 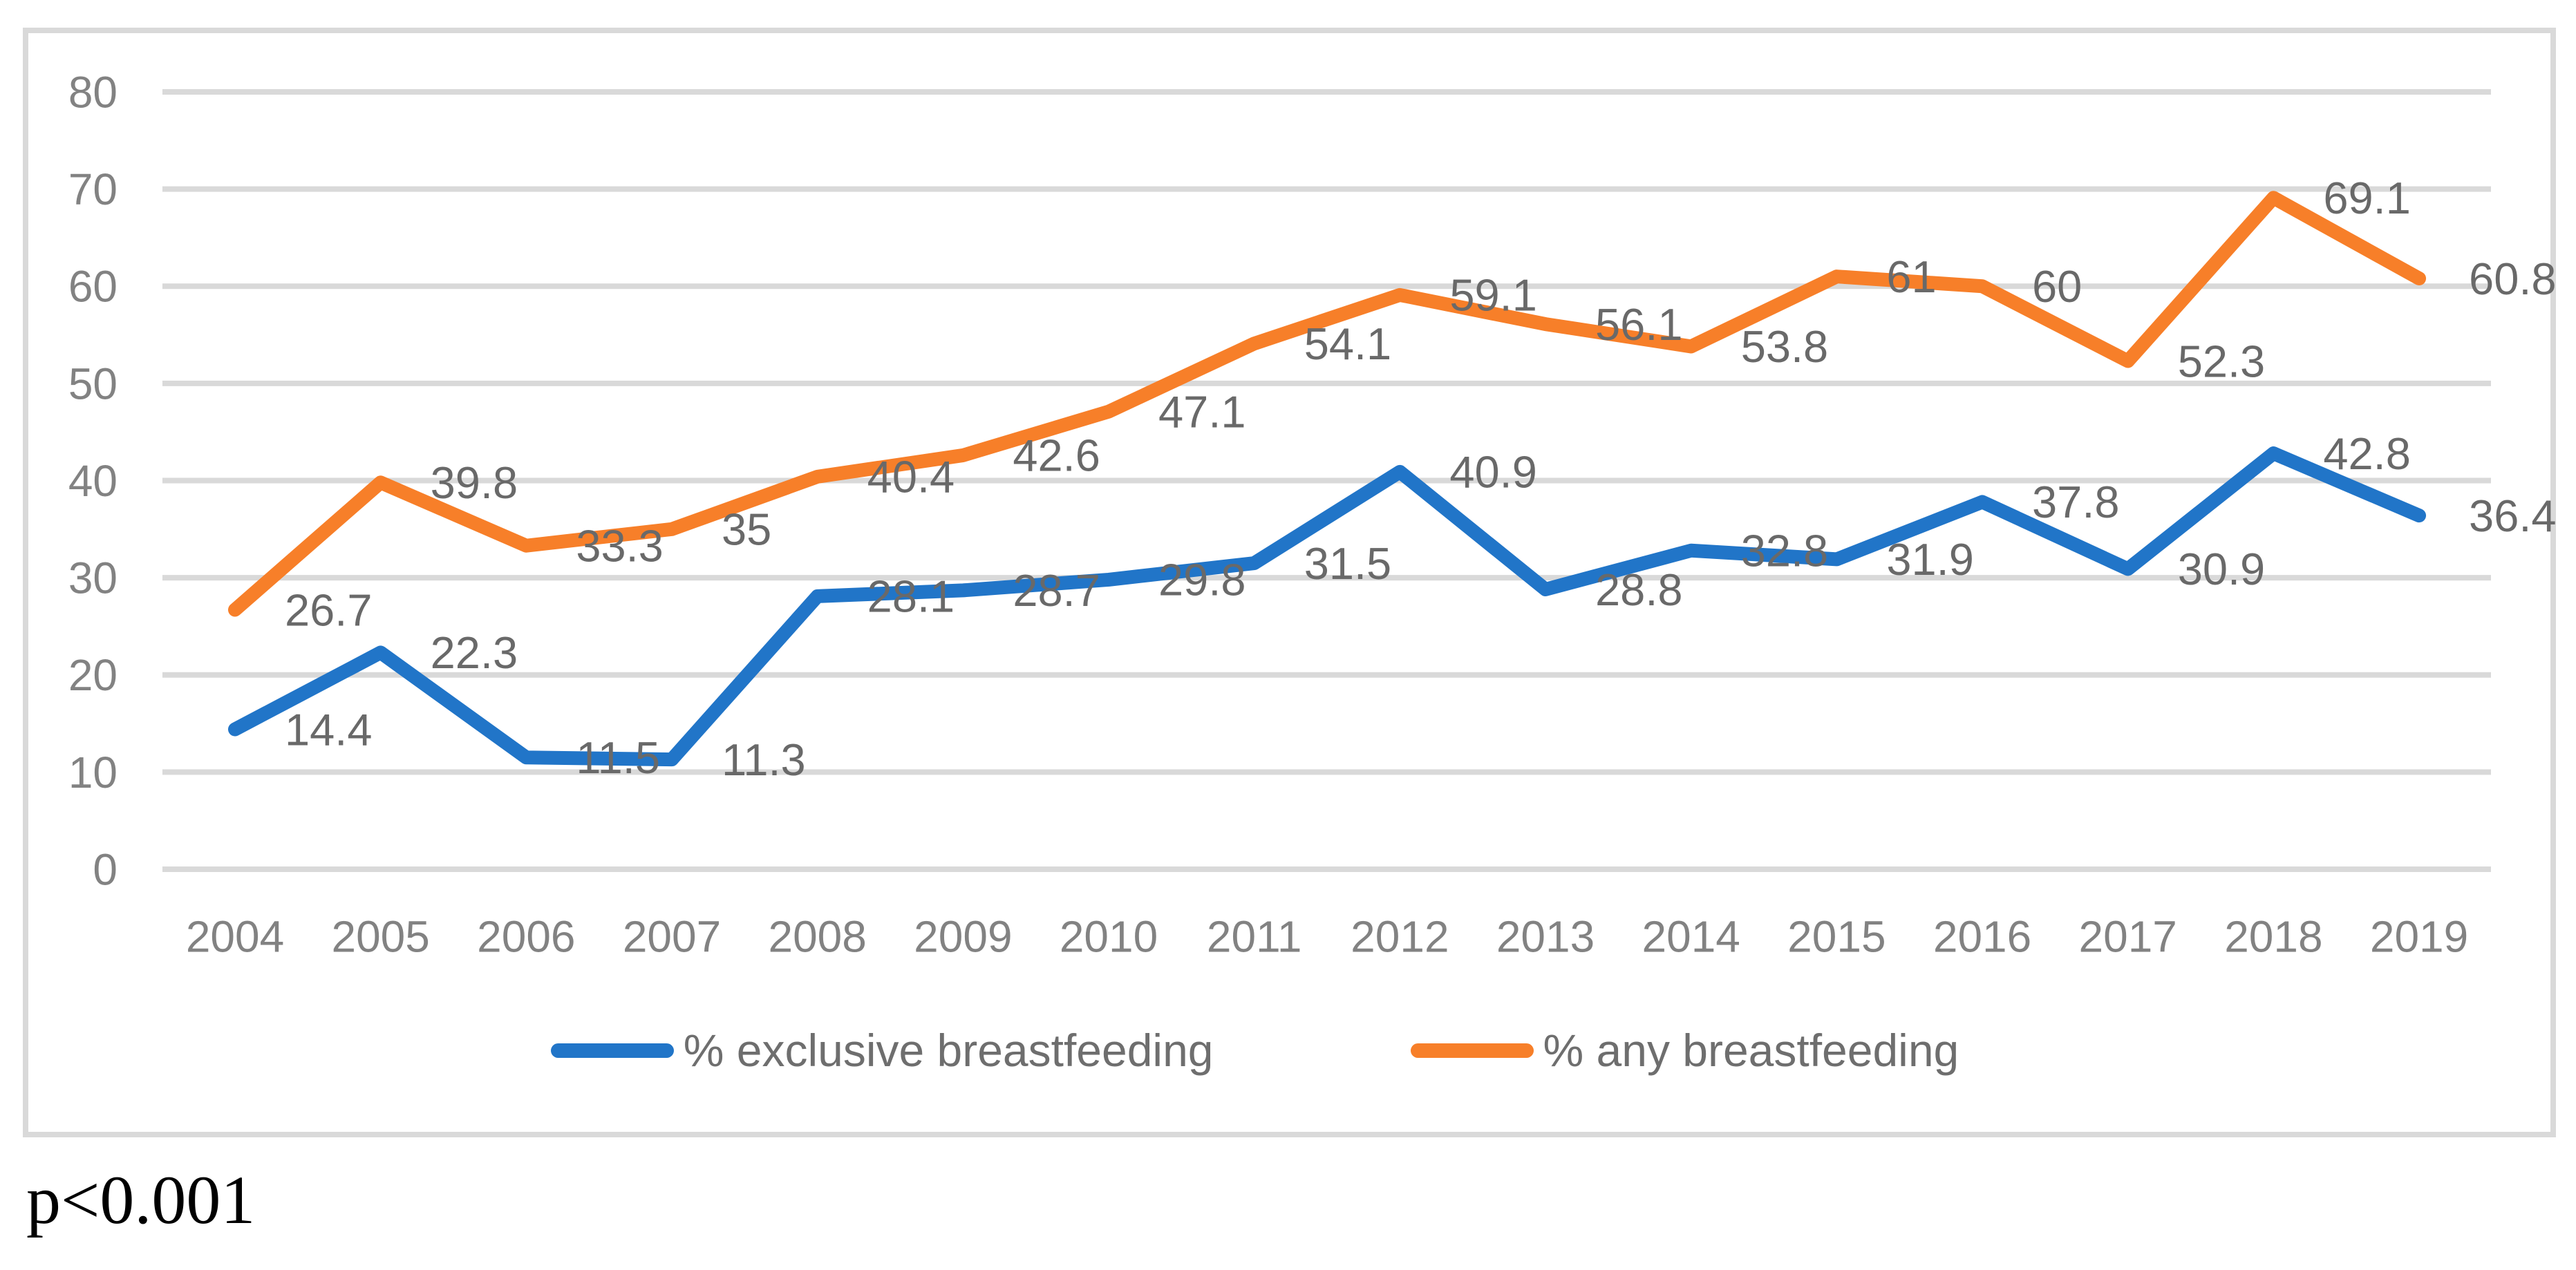 I want to click on legend-marker-exclusive-breastfeeding, so click(x=612, y=1051).